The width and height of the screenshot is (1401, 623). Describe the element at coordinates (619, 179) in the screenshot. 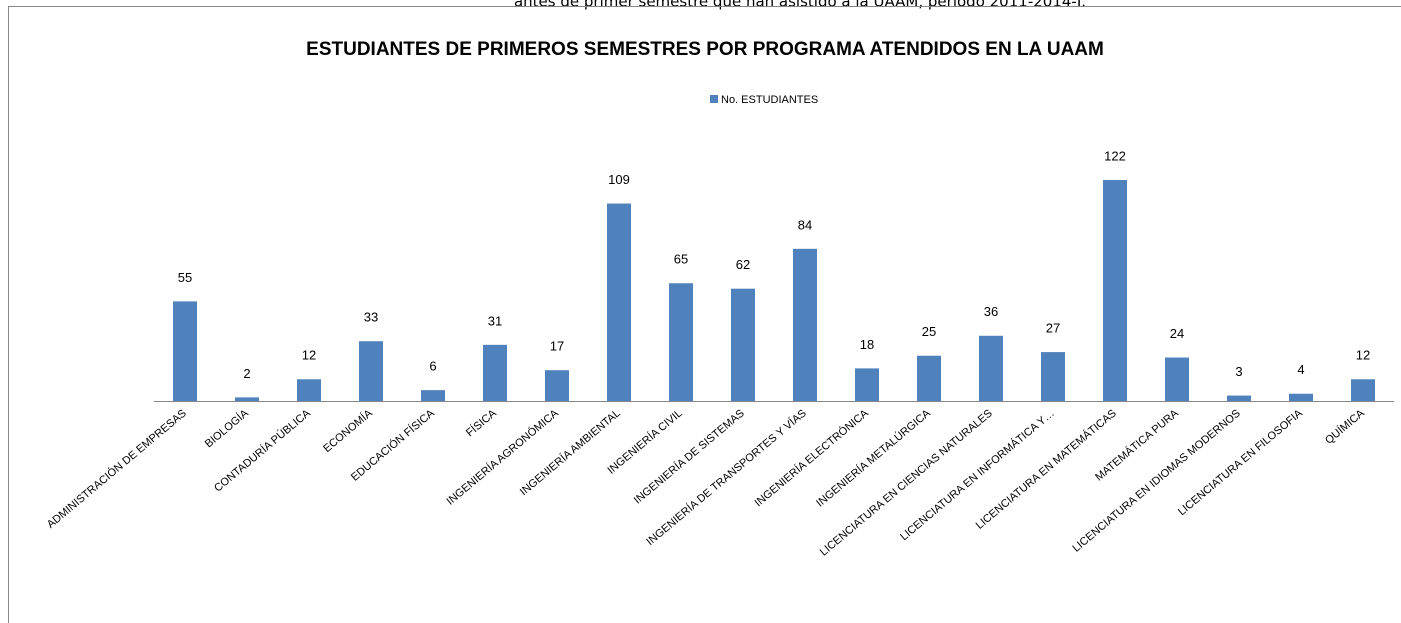

I see `value-label: 109` at that location.